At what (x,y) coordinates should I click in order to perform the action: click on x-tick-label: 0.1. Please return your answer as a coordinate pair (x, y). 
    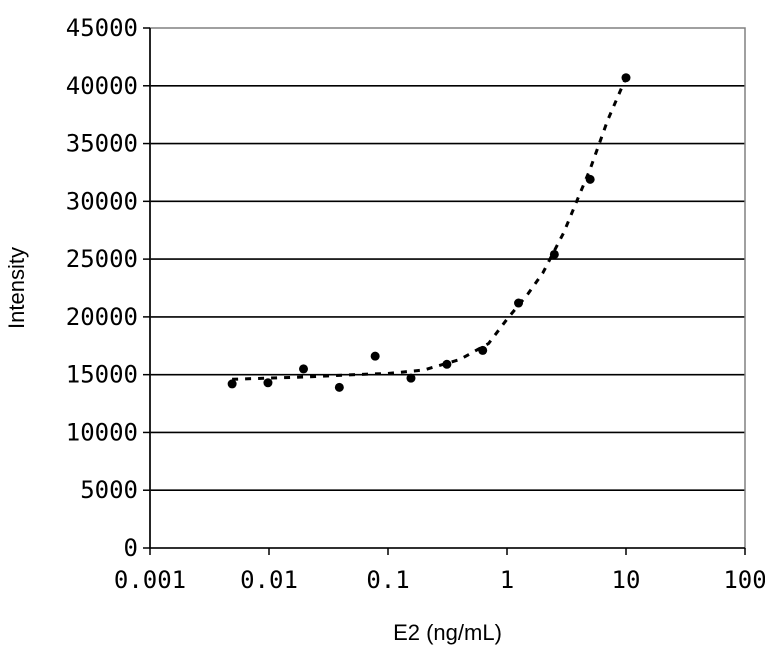
    Looking at the image, I should click on (387, 580).